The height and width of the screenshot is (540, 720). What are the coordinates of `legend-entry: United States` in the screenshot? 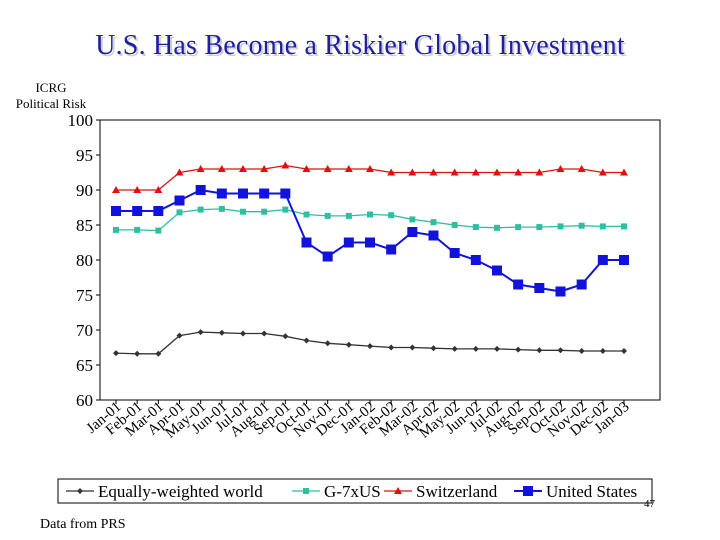 It's located at (575, 491).